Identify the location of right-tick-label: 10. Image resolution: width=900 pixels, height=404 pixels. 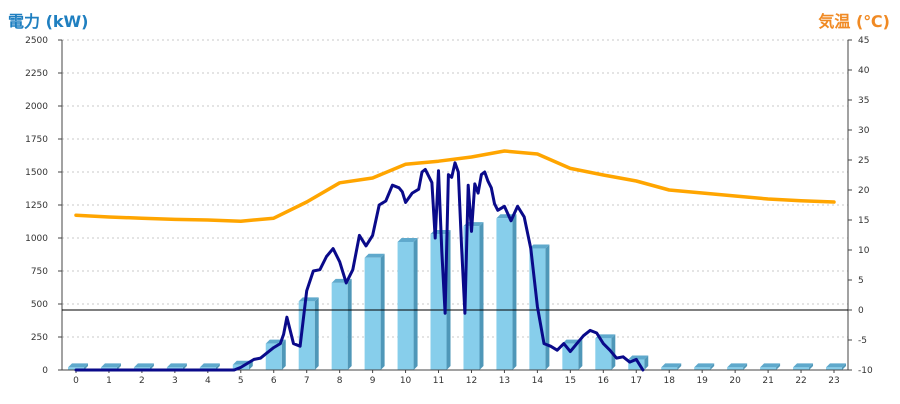
(864, 251).